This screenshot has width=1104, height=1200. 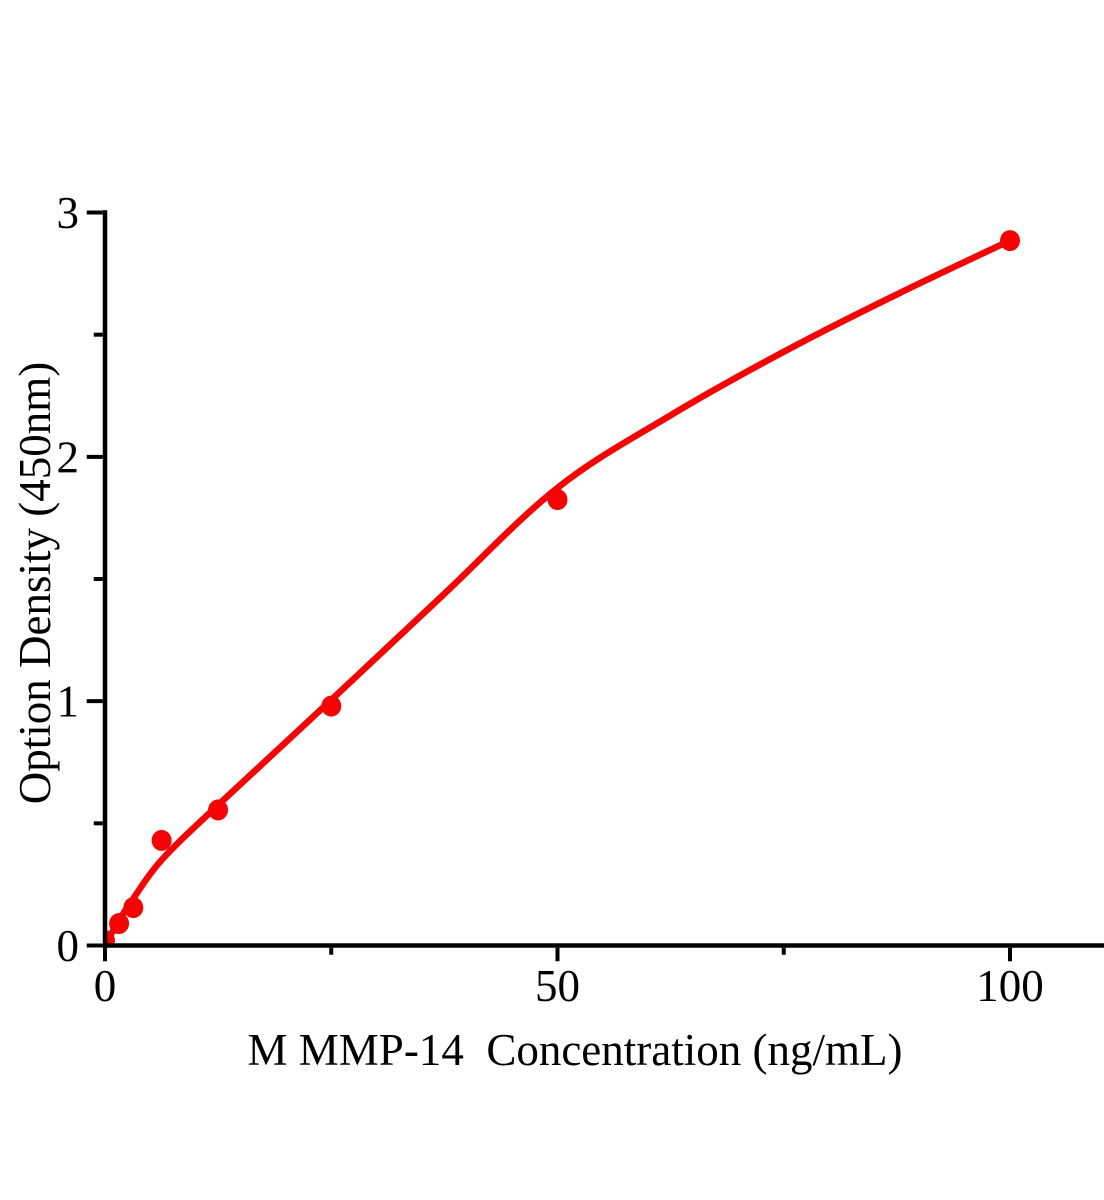 I want to click on x-axis-title: M MMP-14 Concentration (ng/mL), so click(x=575, y=1050).